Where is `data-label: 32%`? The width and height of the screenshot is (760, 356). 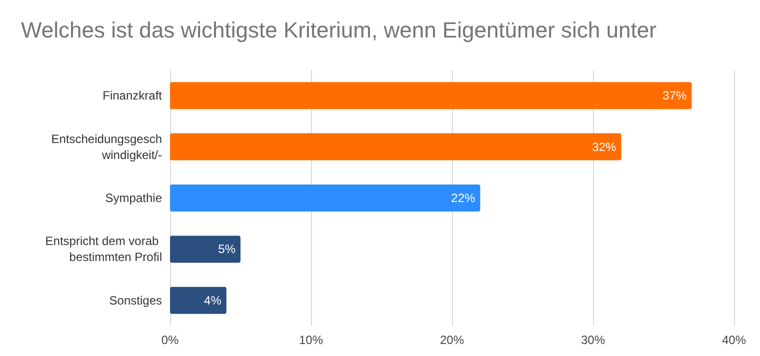 data-label: 32% is located at coordinates (604, 147).